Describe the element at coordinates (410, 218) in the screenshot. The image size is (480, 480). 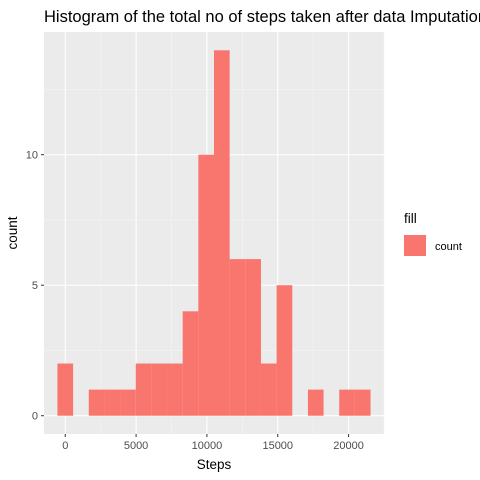
I see `legend-title: fill` at that location.